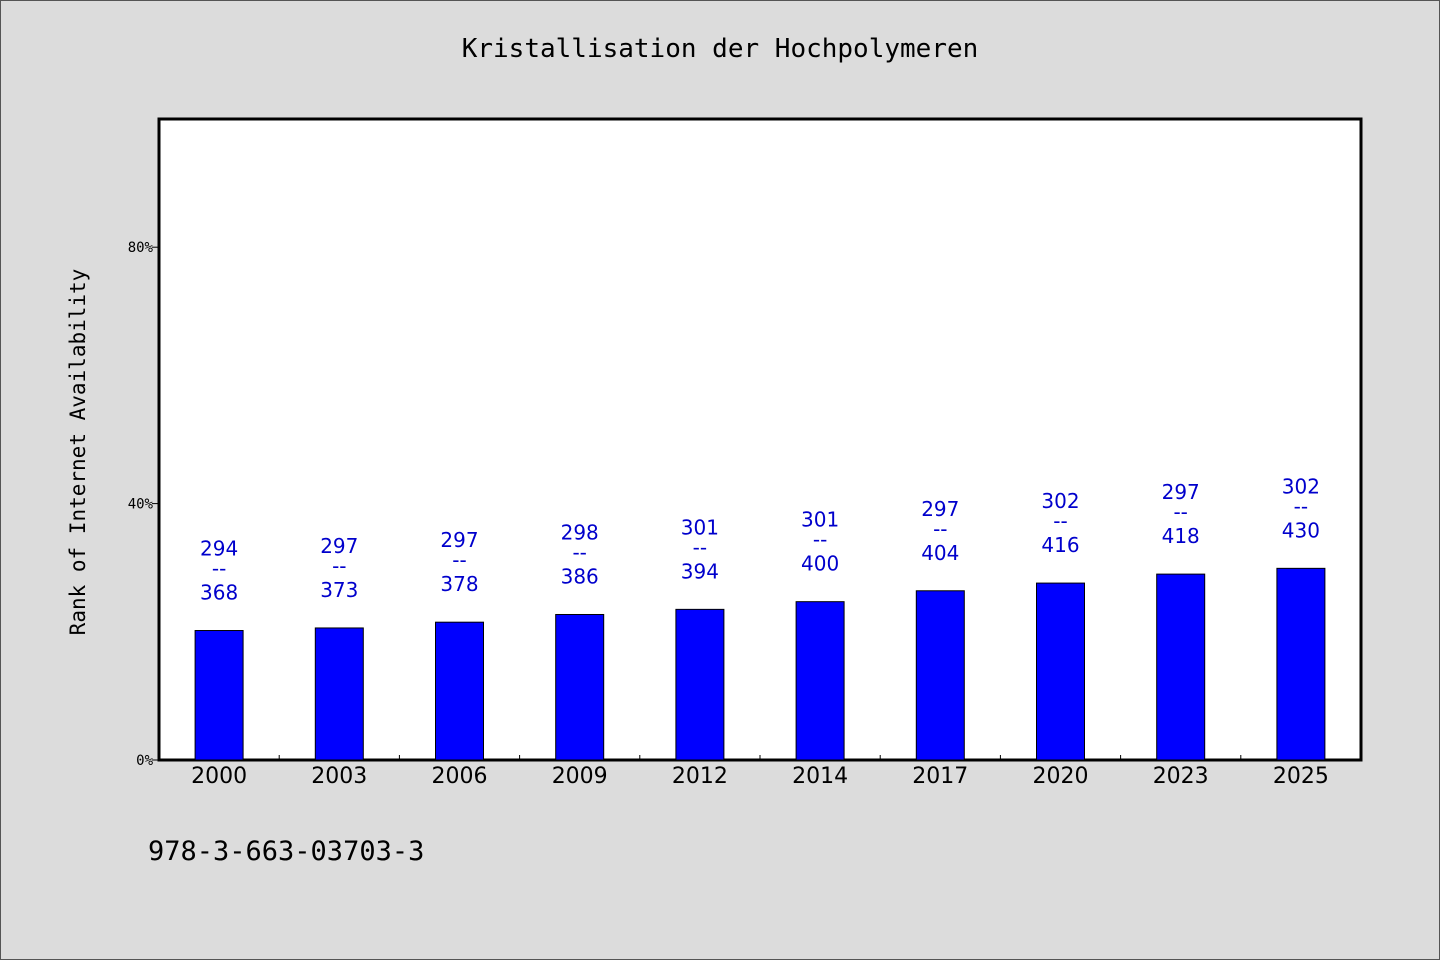  I want to click on bar-2014, so click(820, 681).